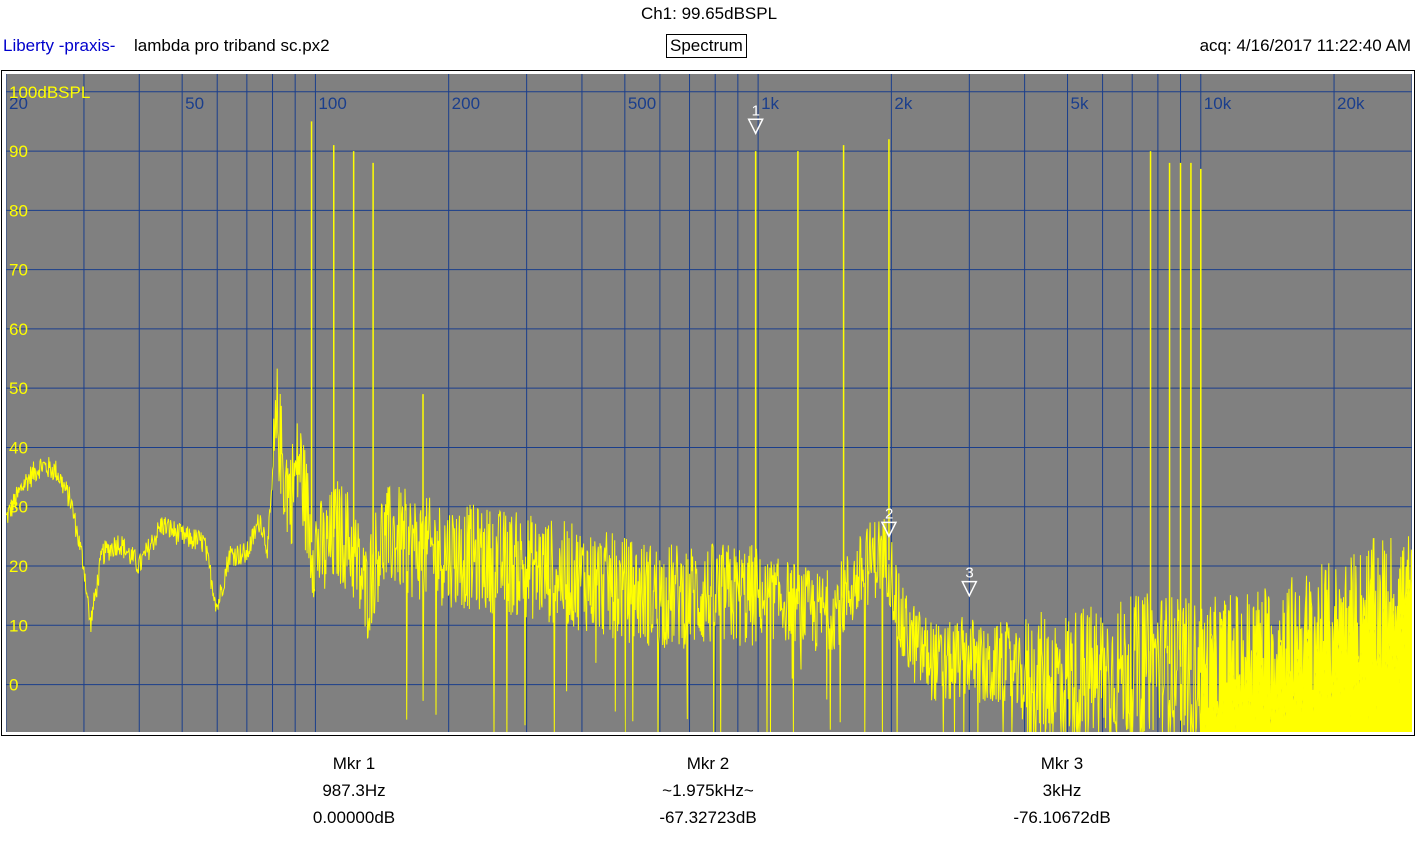 This screenshot has width=1418, height=851. What do you see at coordinates (354, 817) in the screenshot?
I see `marker-1-level: 0.00000dB` at bounding box center [354, 817].